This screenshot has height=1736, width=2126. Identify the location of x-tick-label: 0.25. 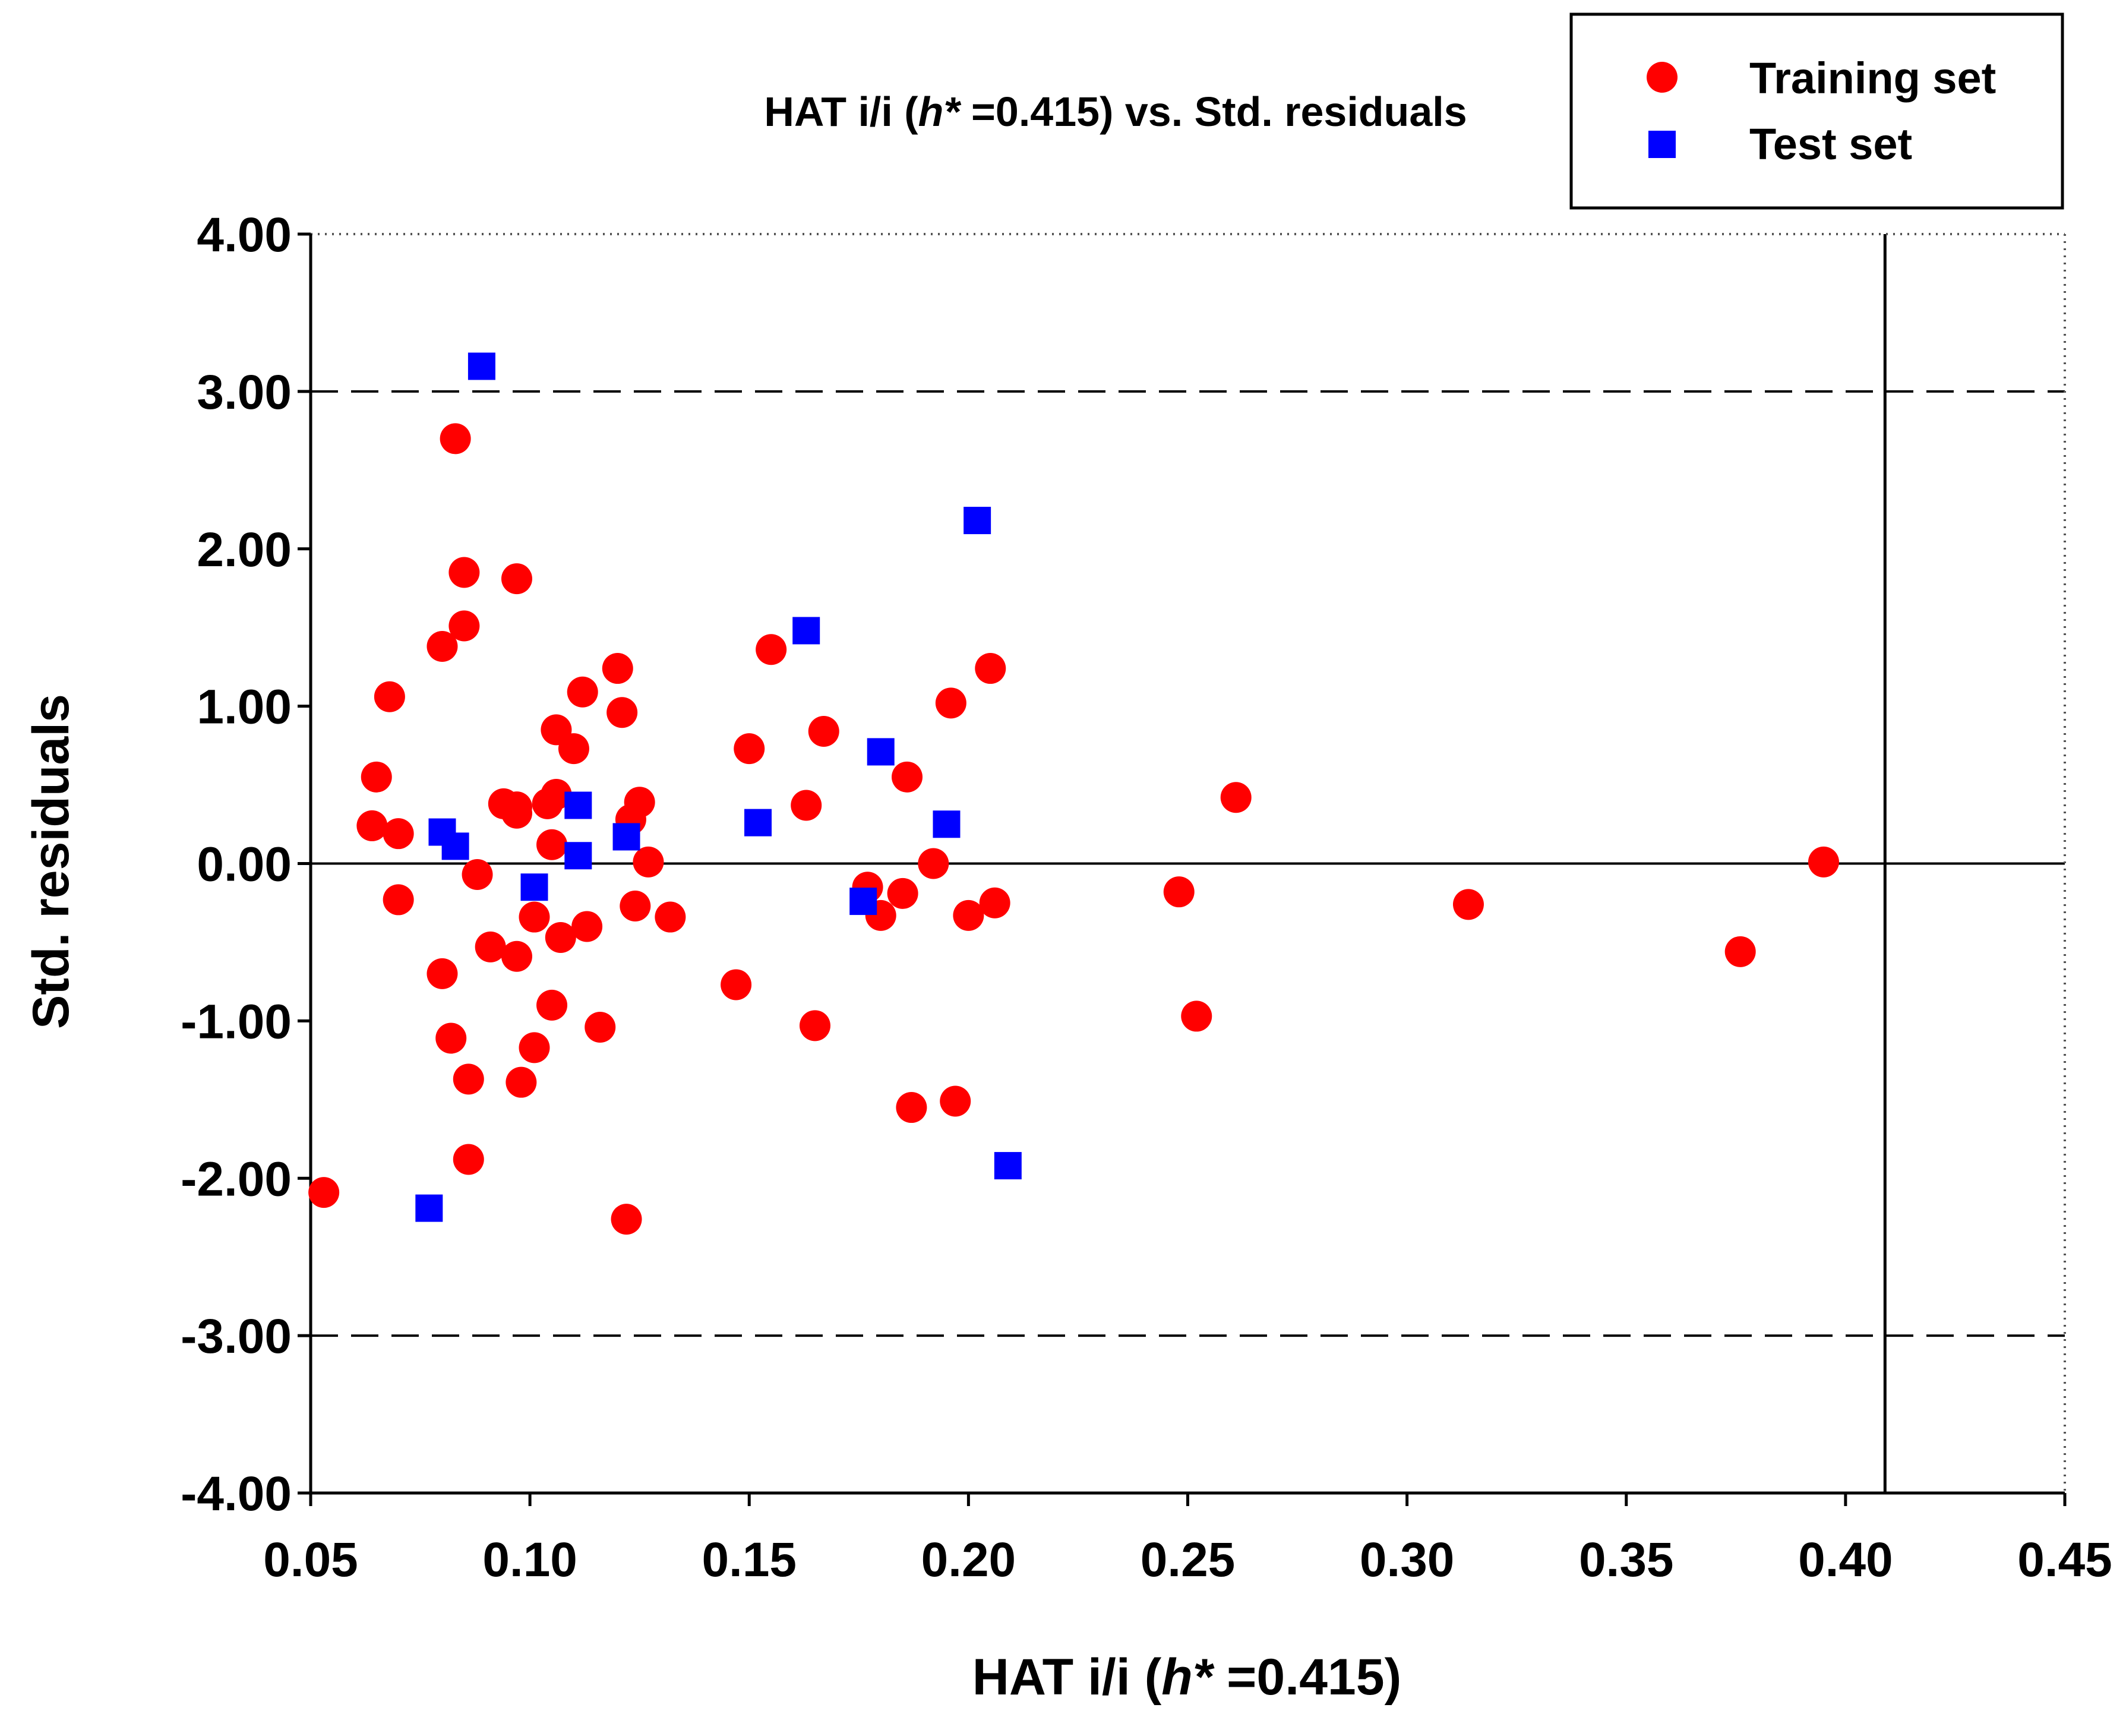
(1188, 1560).